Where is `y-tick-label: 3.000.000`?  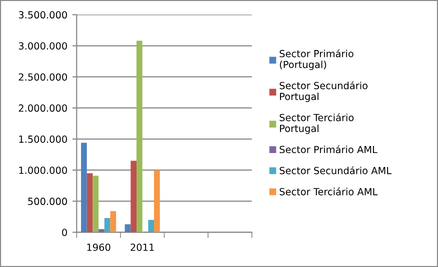
y-tick-label: 3.000.000 is located at coordinates (42, 46).